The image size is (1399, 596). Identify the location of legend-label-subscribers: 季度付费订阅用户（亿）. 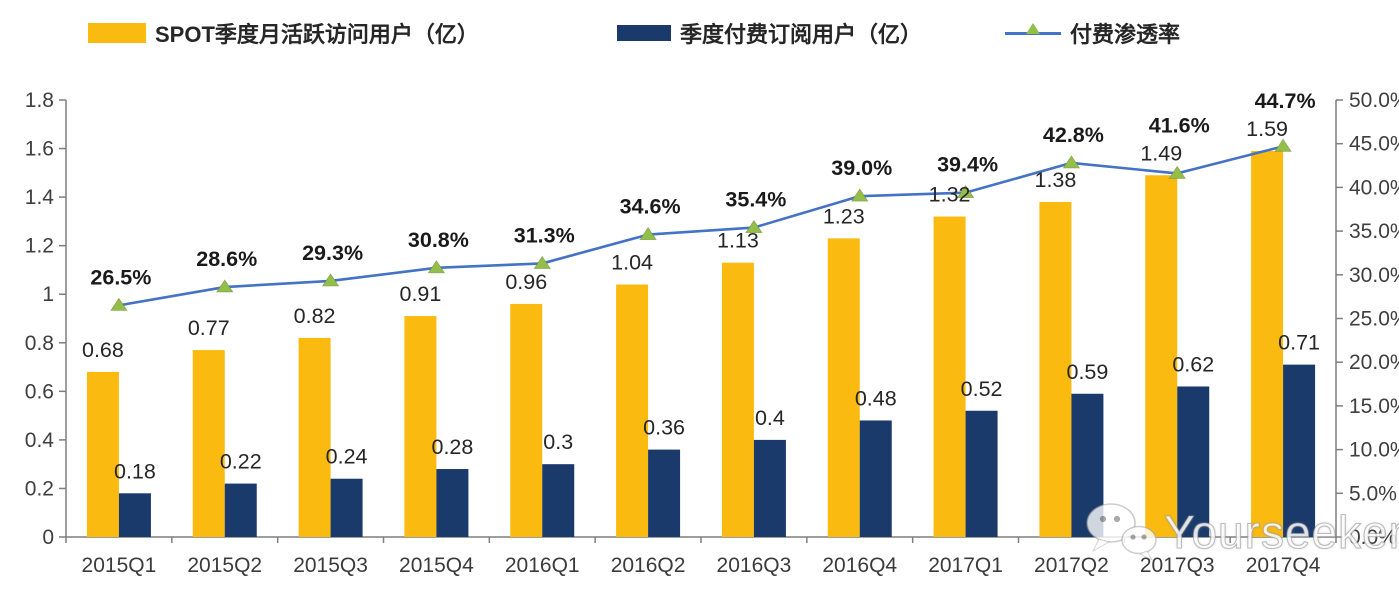
(801, 34).